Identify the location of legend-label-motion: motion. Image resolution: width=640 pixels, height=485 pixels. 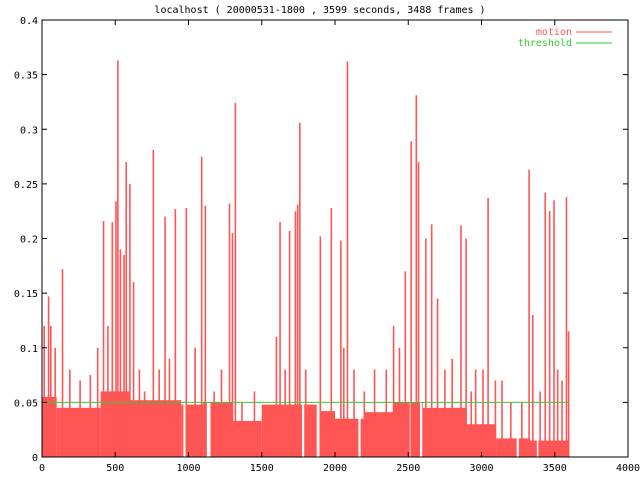
(554, 32).